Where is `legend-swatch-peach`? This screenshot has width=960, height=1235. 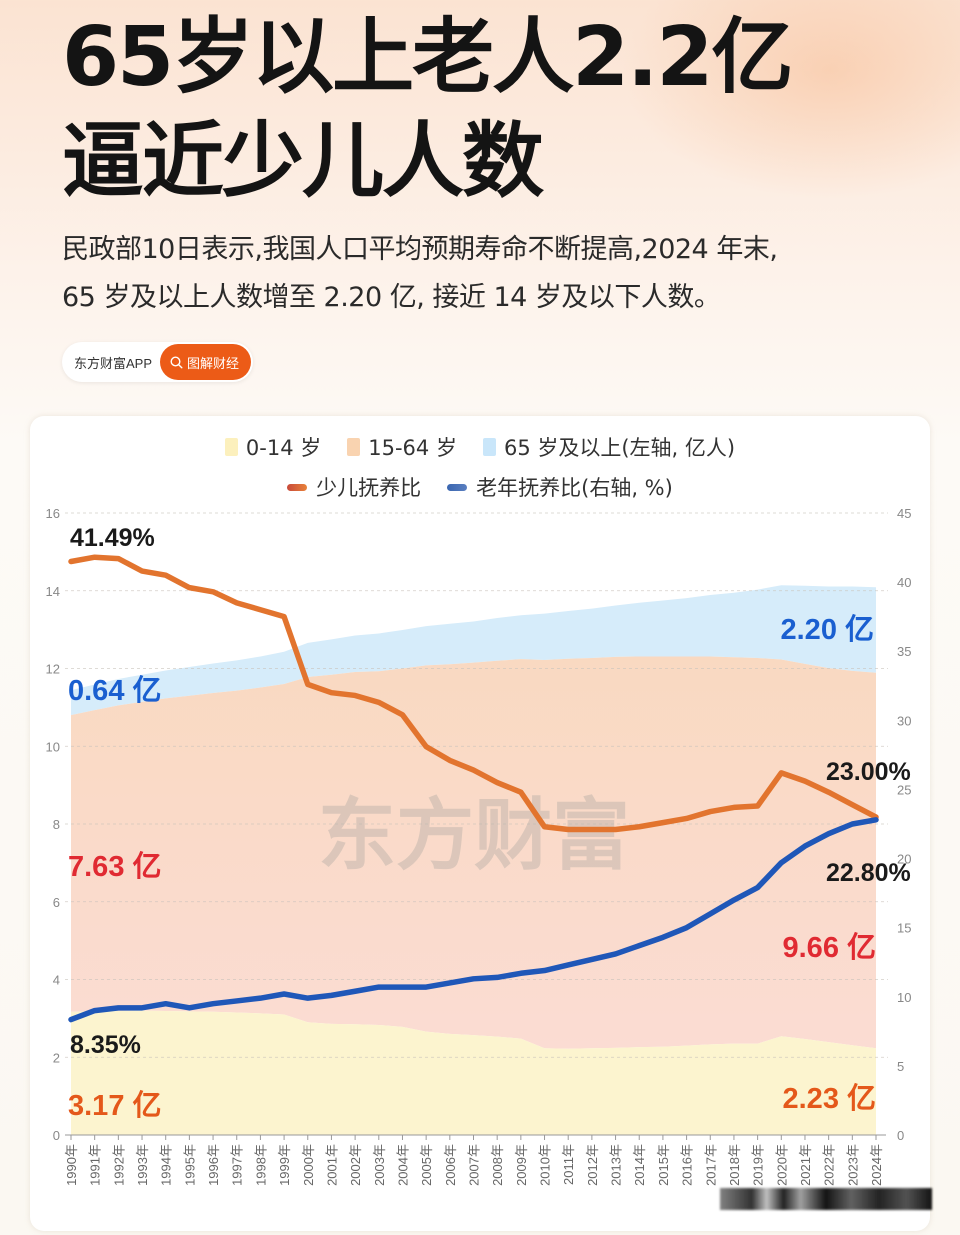 legend-swatch-peach is located at coordinates (354, 447).